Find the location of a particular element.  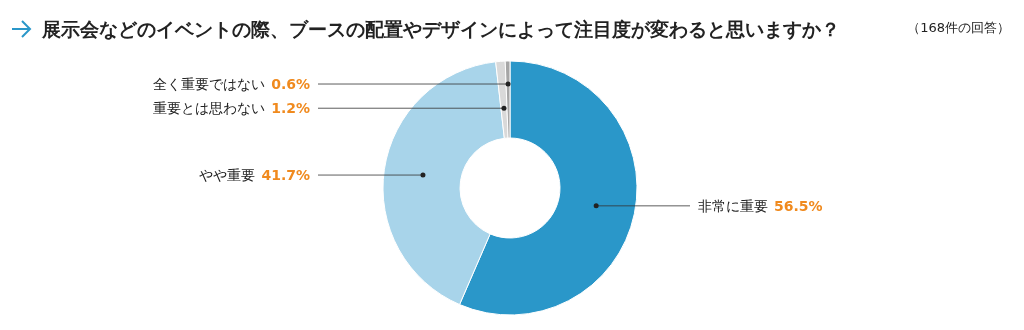

slice-label: 非常に重要 is located at coordinates (733, 205).